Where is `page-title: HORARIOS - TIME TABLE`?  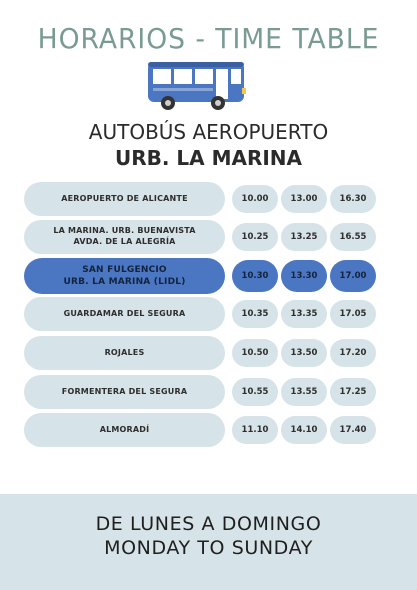
page-title: HORARIOS - TIME TABLE is located at coordinates (208, 38).